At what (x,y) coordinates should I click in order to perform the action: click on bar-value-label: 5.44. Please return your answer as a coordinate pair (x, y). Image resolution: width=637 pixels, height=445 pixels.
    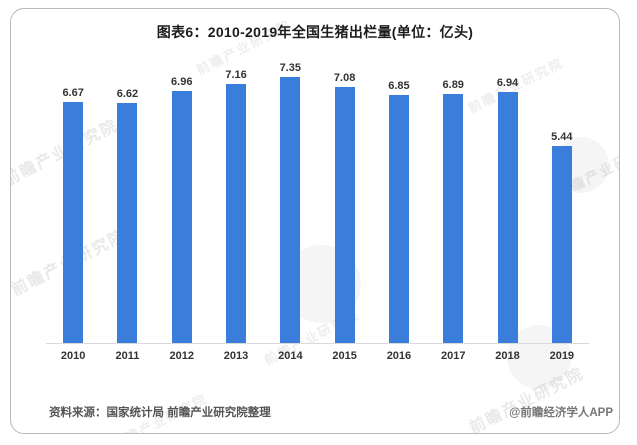
    Looking at the image, I should click on (562, 137).